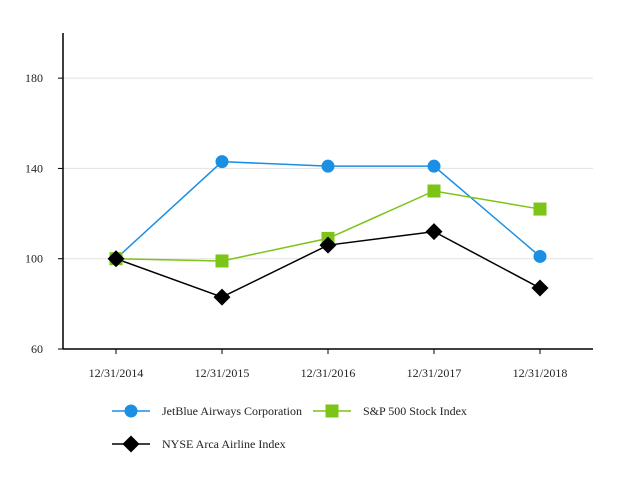 This screenshot has height=480, width=626. I want to click on x-tick-label: 12/31/2015, so click(222, 373).